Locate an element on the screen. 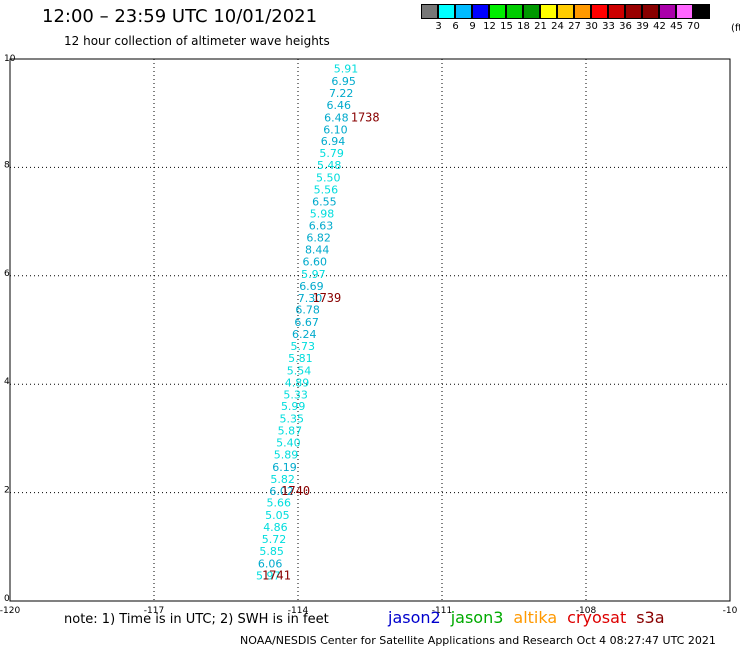 The height and width of the screenshot is (650, 740). time-label: 1739 is located at coordinates (326, 298).